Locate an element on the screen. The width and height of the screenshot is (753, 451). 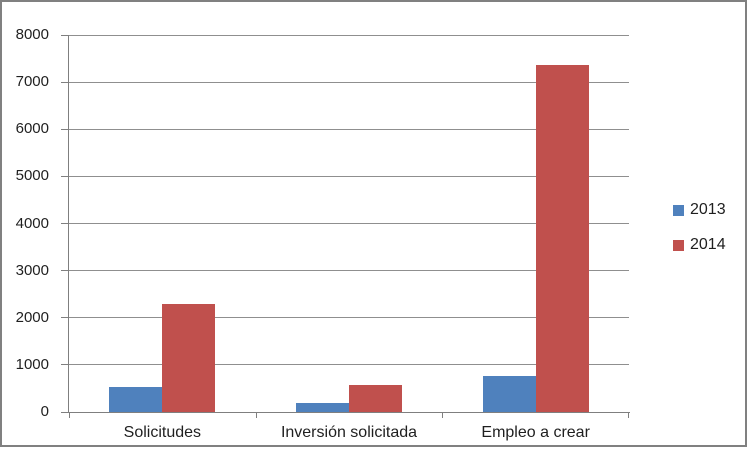
gridline-2000 is located at coordinates (349, 318).